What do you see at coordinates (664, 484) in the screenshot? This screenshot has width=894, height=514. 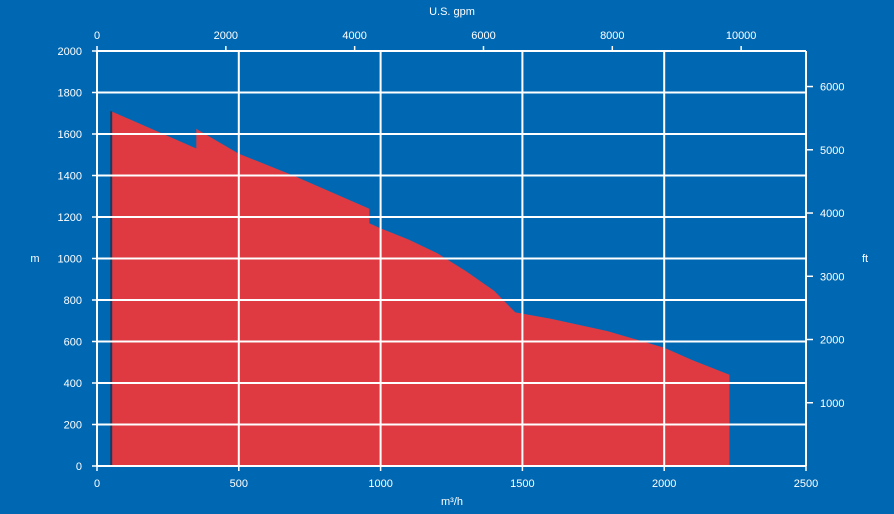 I see `x-tick-label: 2000` at bounding box center [664, 484].